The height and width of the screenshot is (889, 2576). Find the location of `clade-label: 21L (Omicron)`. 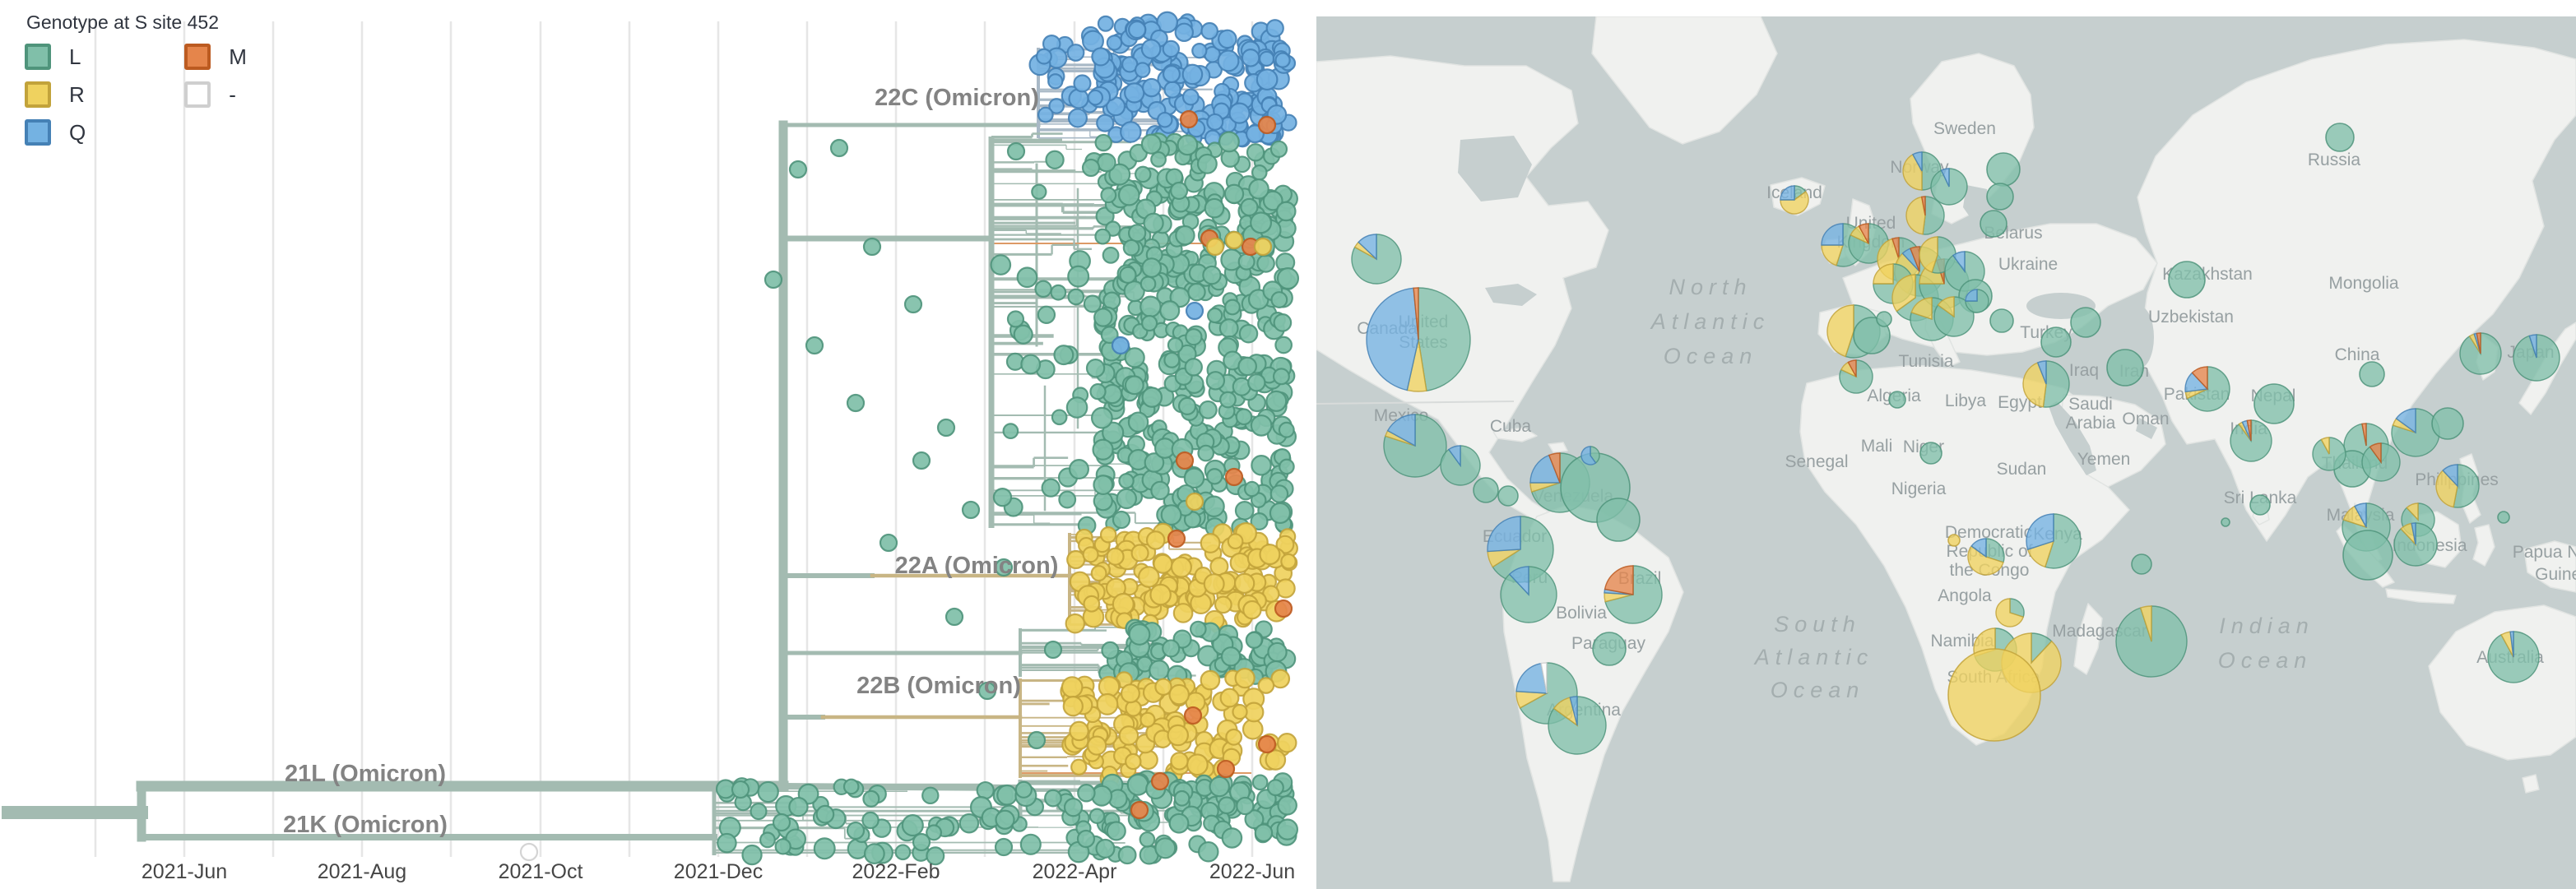

clade-label: 21L (Omicron) is located at coordinates (365, 774).